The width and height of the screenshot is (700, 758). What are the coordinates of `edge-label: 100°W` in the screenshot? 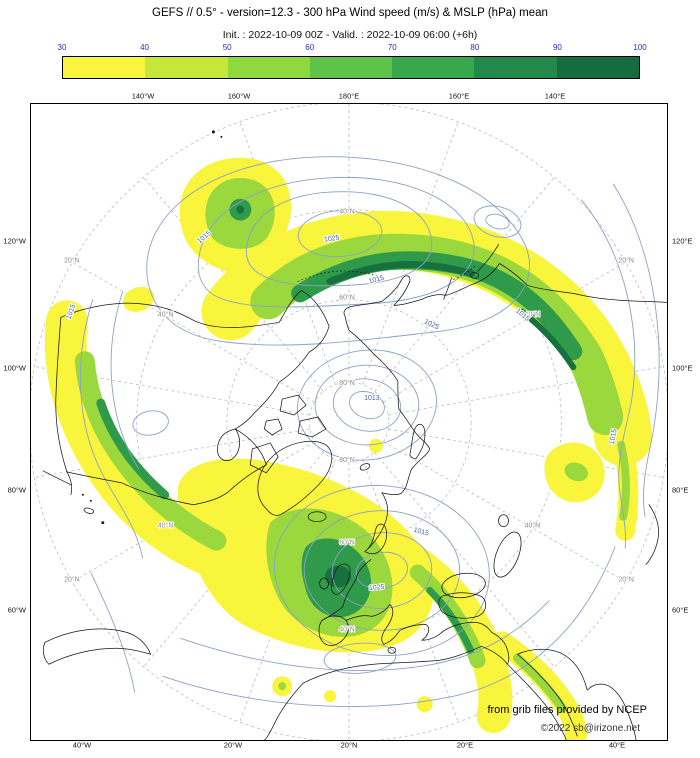 It's located at (14, 368).